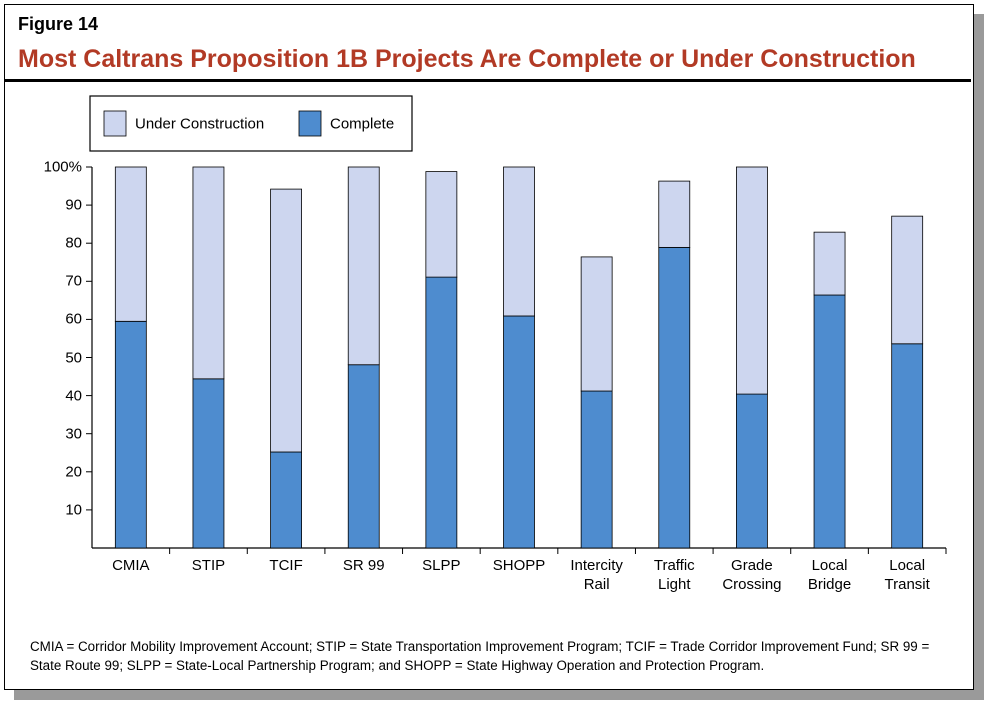  What do you see at coordinates (62, 167) in the screenshot?
I see `y-tick-label: 100%` at bounding box center [62, 167].